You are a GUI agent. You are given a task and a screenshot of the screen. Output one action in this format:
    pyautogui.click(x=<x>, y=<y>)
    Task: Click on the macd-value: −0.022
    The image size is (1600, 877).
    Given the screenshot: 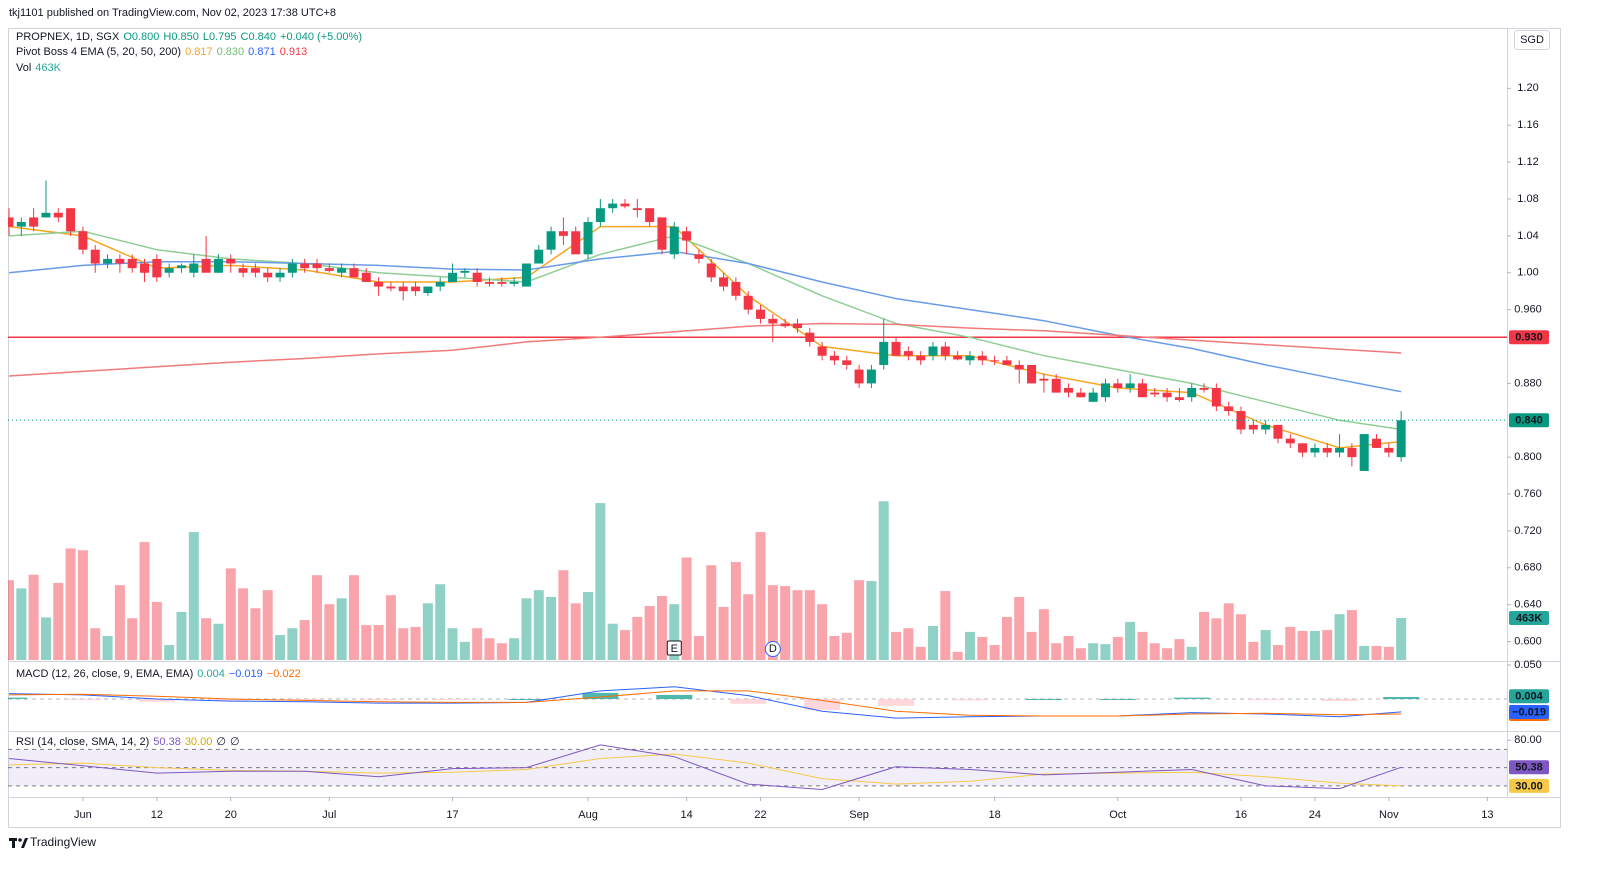 What is the action you would take?
    pyautogui.click(x=284, y=674)
    